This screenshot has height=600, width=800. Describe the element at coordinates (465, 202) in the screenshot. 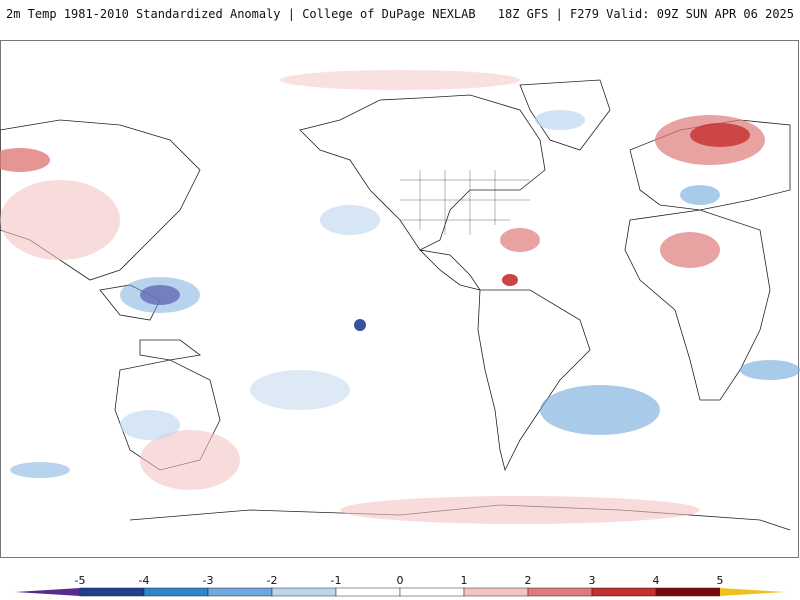

I see `state-borders` at that location.